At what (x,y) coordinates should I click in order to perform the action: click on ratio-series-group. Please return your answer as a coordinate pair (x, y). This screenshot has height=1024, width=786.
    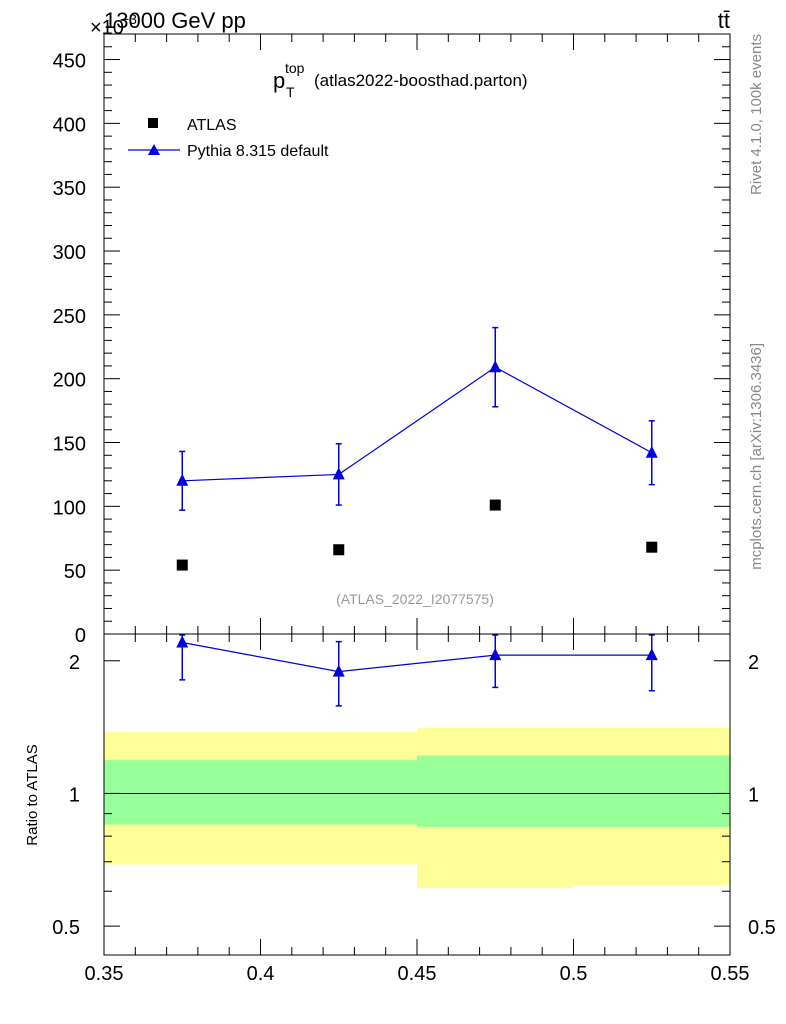
    Looking at the image, I should click on (417, 670).